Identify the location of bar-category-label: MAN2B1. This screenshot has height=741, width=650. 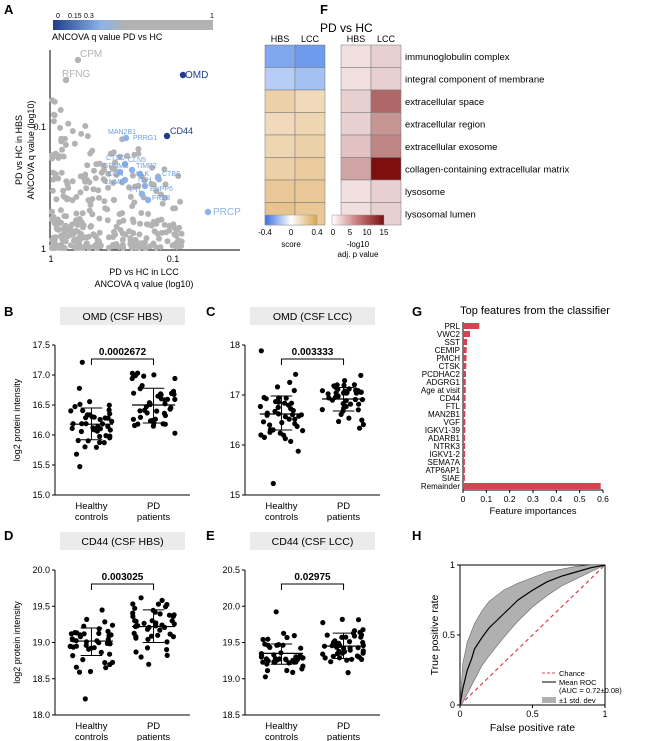
(444, 414).